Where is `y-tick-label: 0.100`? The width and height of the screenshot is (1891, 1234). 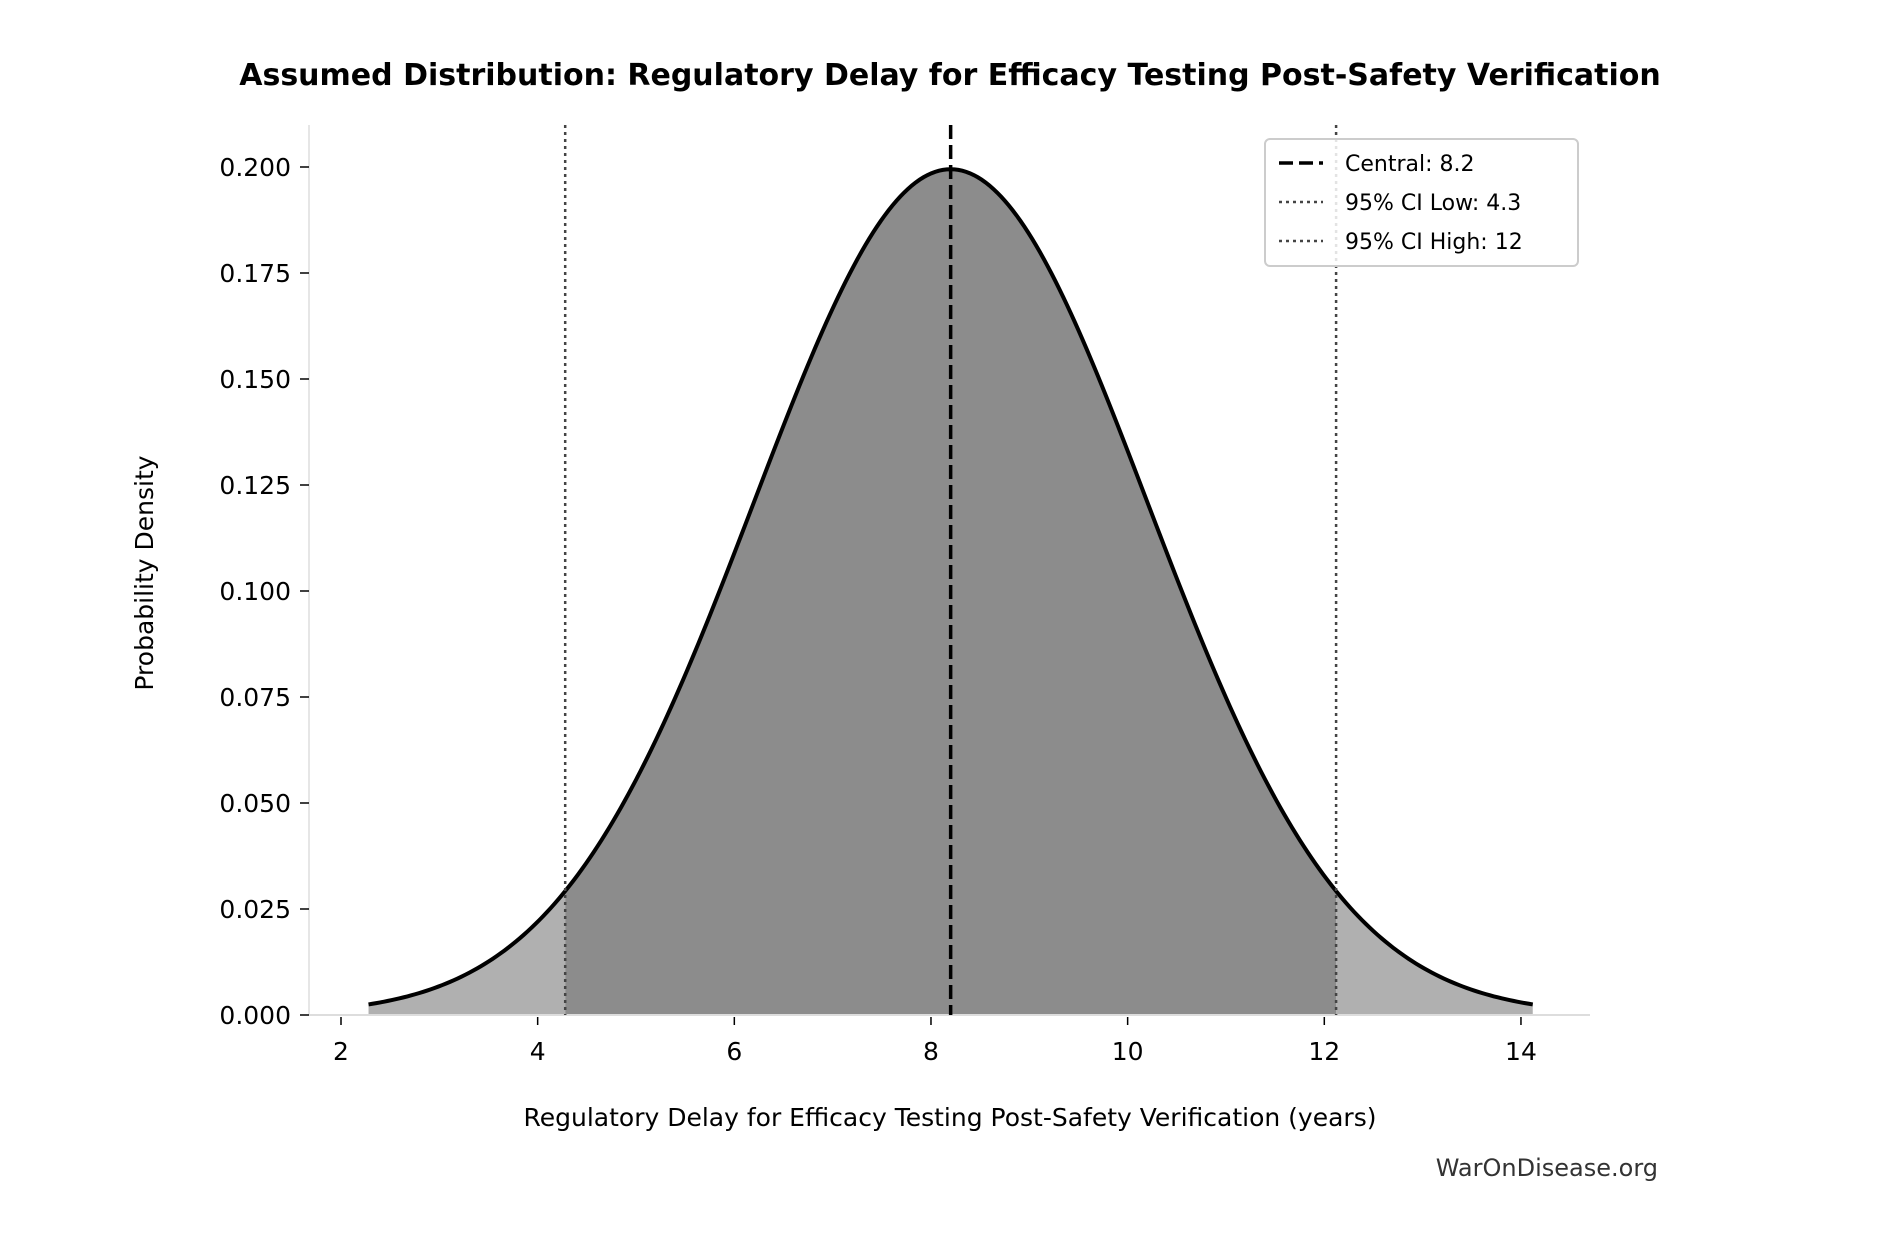 y-tick-label: 0.100 is located at coordinates (255, 591).